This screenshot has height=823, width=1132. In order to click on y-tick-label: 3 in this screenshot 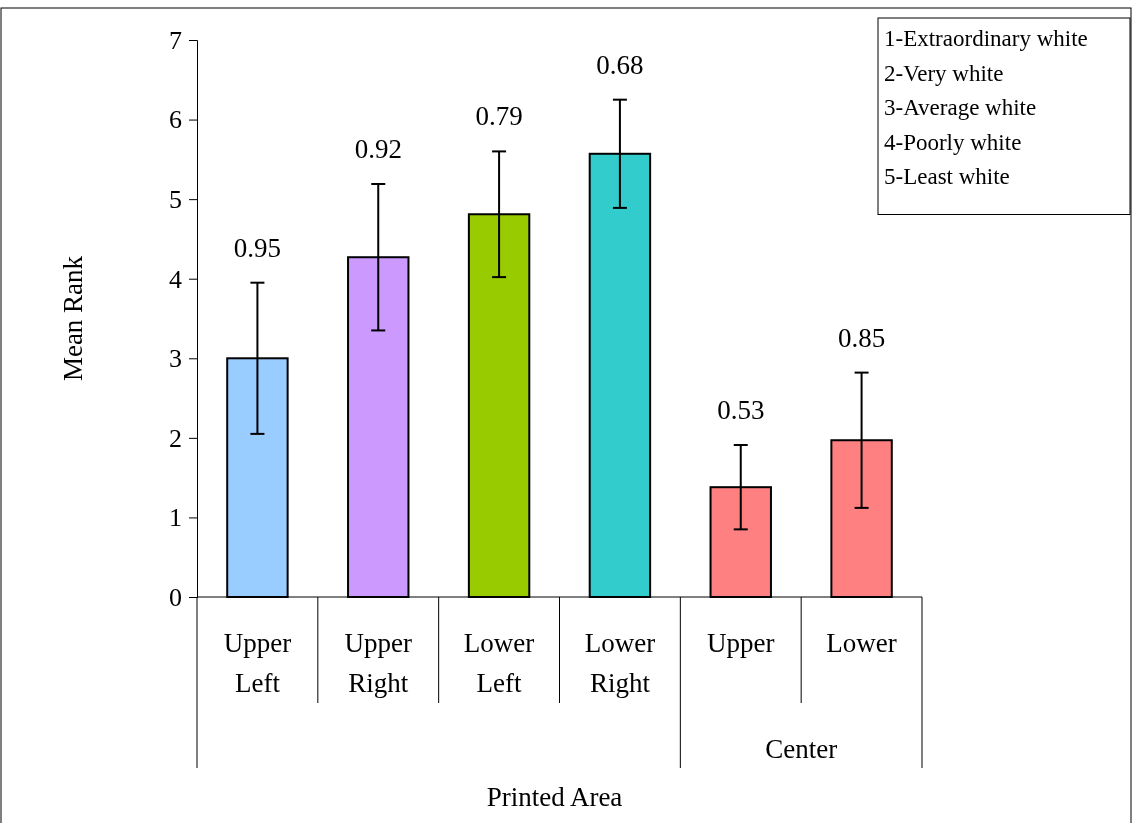, I will do `click(175, 359)`.